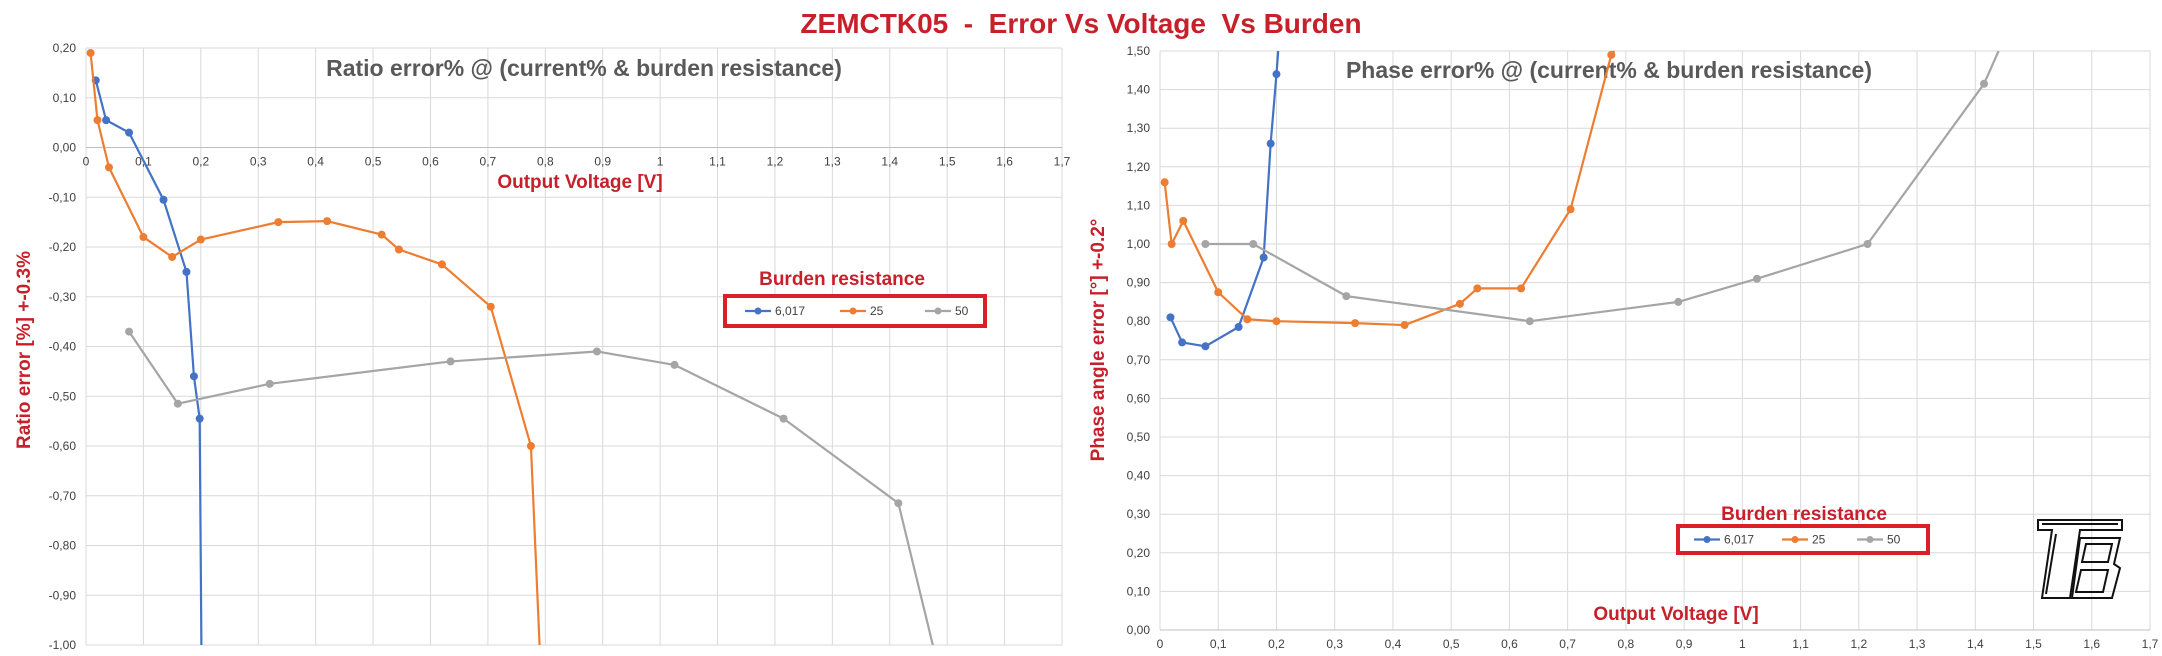  I want to click on y-tick-label: -0,60, so click(63, 446).